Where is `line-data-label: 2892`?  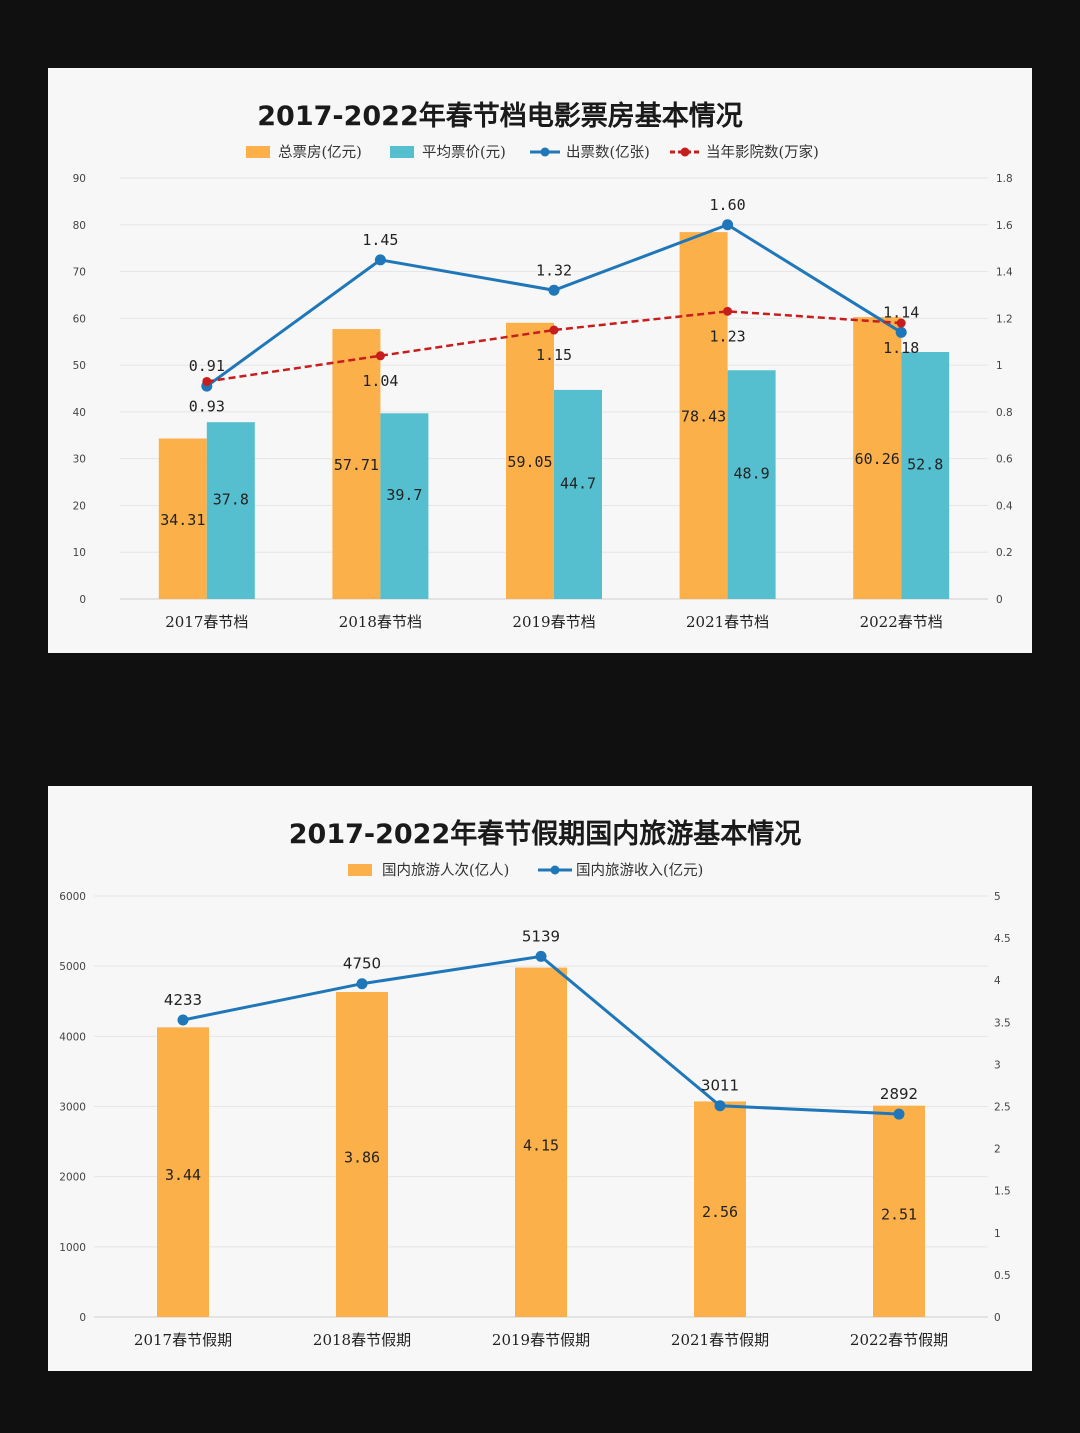 line-data-label: 2892 is located at coordinates (899, 1094).